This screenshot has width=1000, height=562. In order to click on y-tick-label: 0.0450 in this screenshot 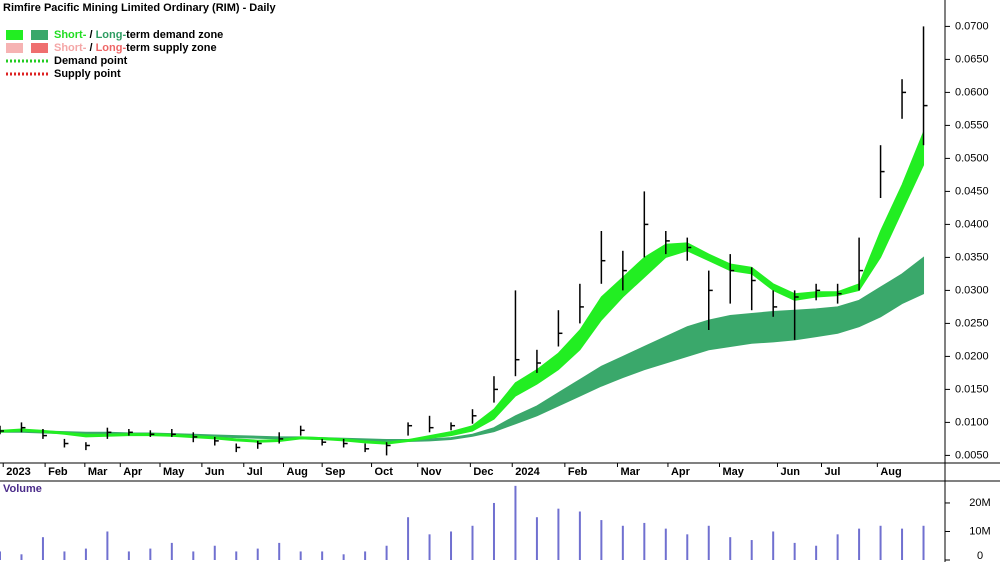, I will do `click(972, 191)`.